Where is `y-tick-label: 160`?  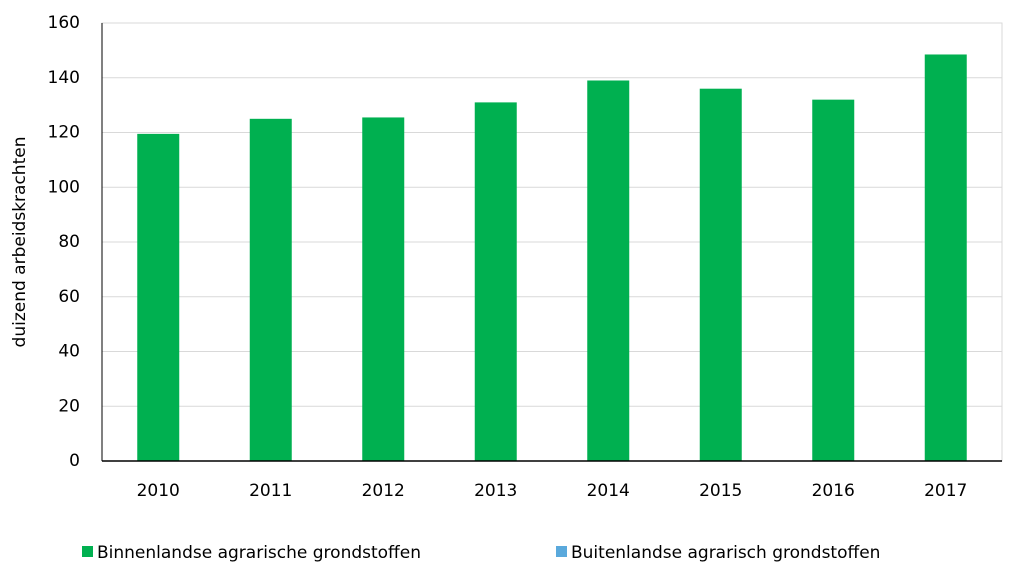
y-tick-label: 160 is located at coordinates (64, 23).